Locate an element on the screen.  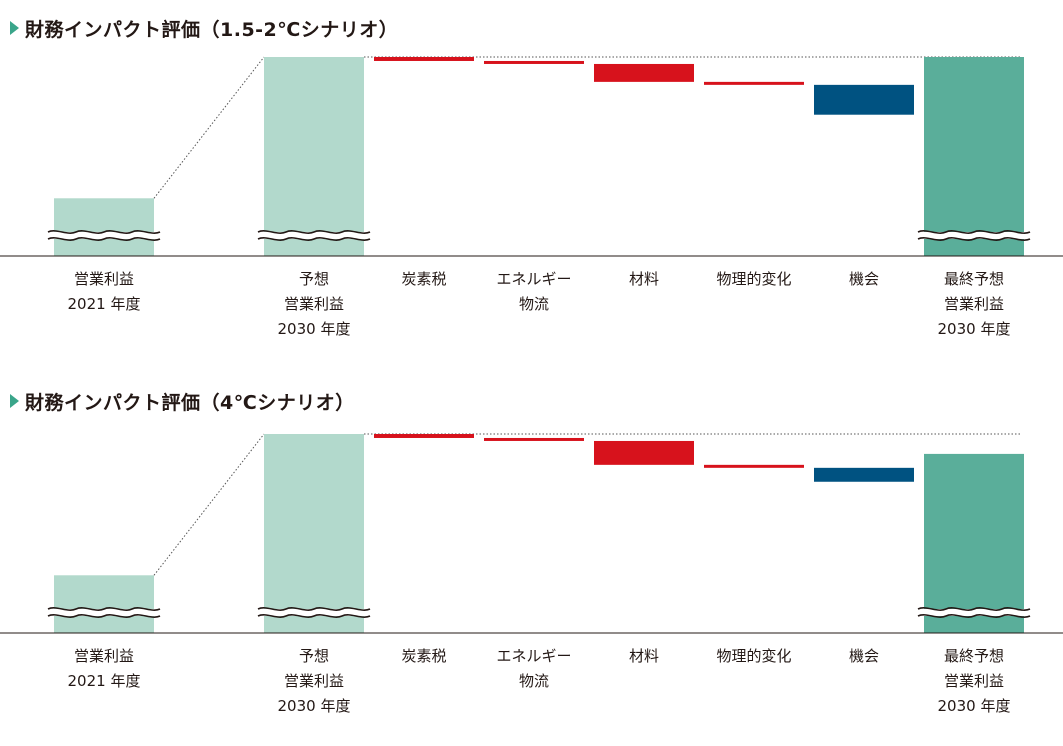
chart-title-row-1: 財務インパクト評価（1.5-2℃シナリオ） is located at coordinates (204, 28).